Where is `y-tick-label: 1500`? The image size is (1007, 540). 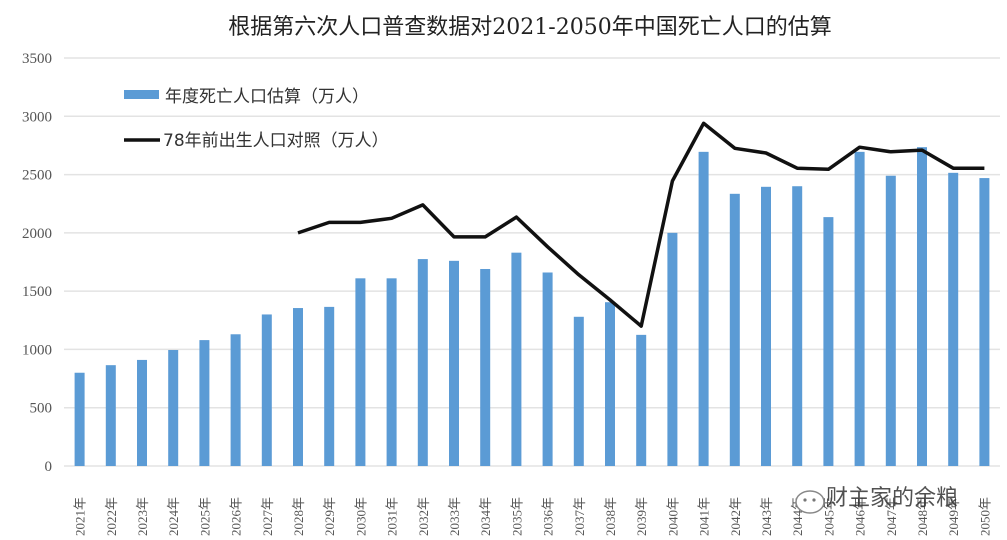
y-tick-label: 1500 is located at coordinates (37, 292).